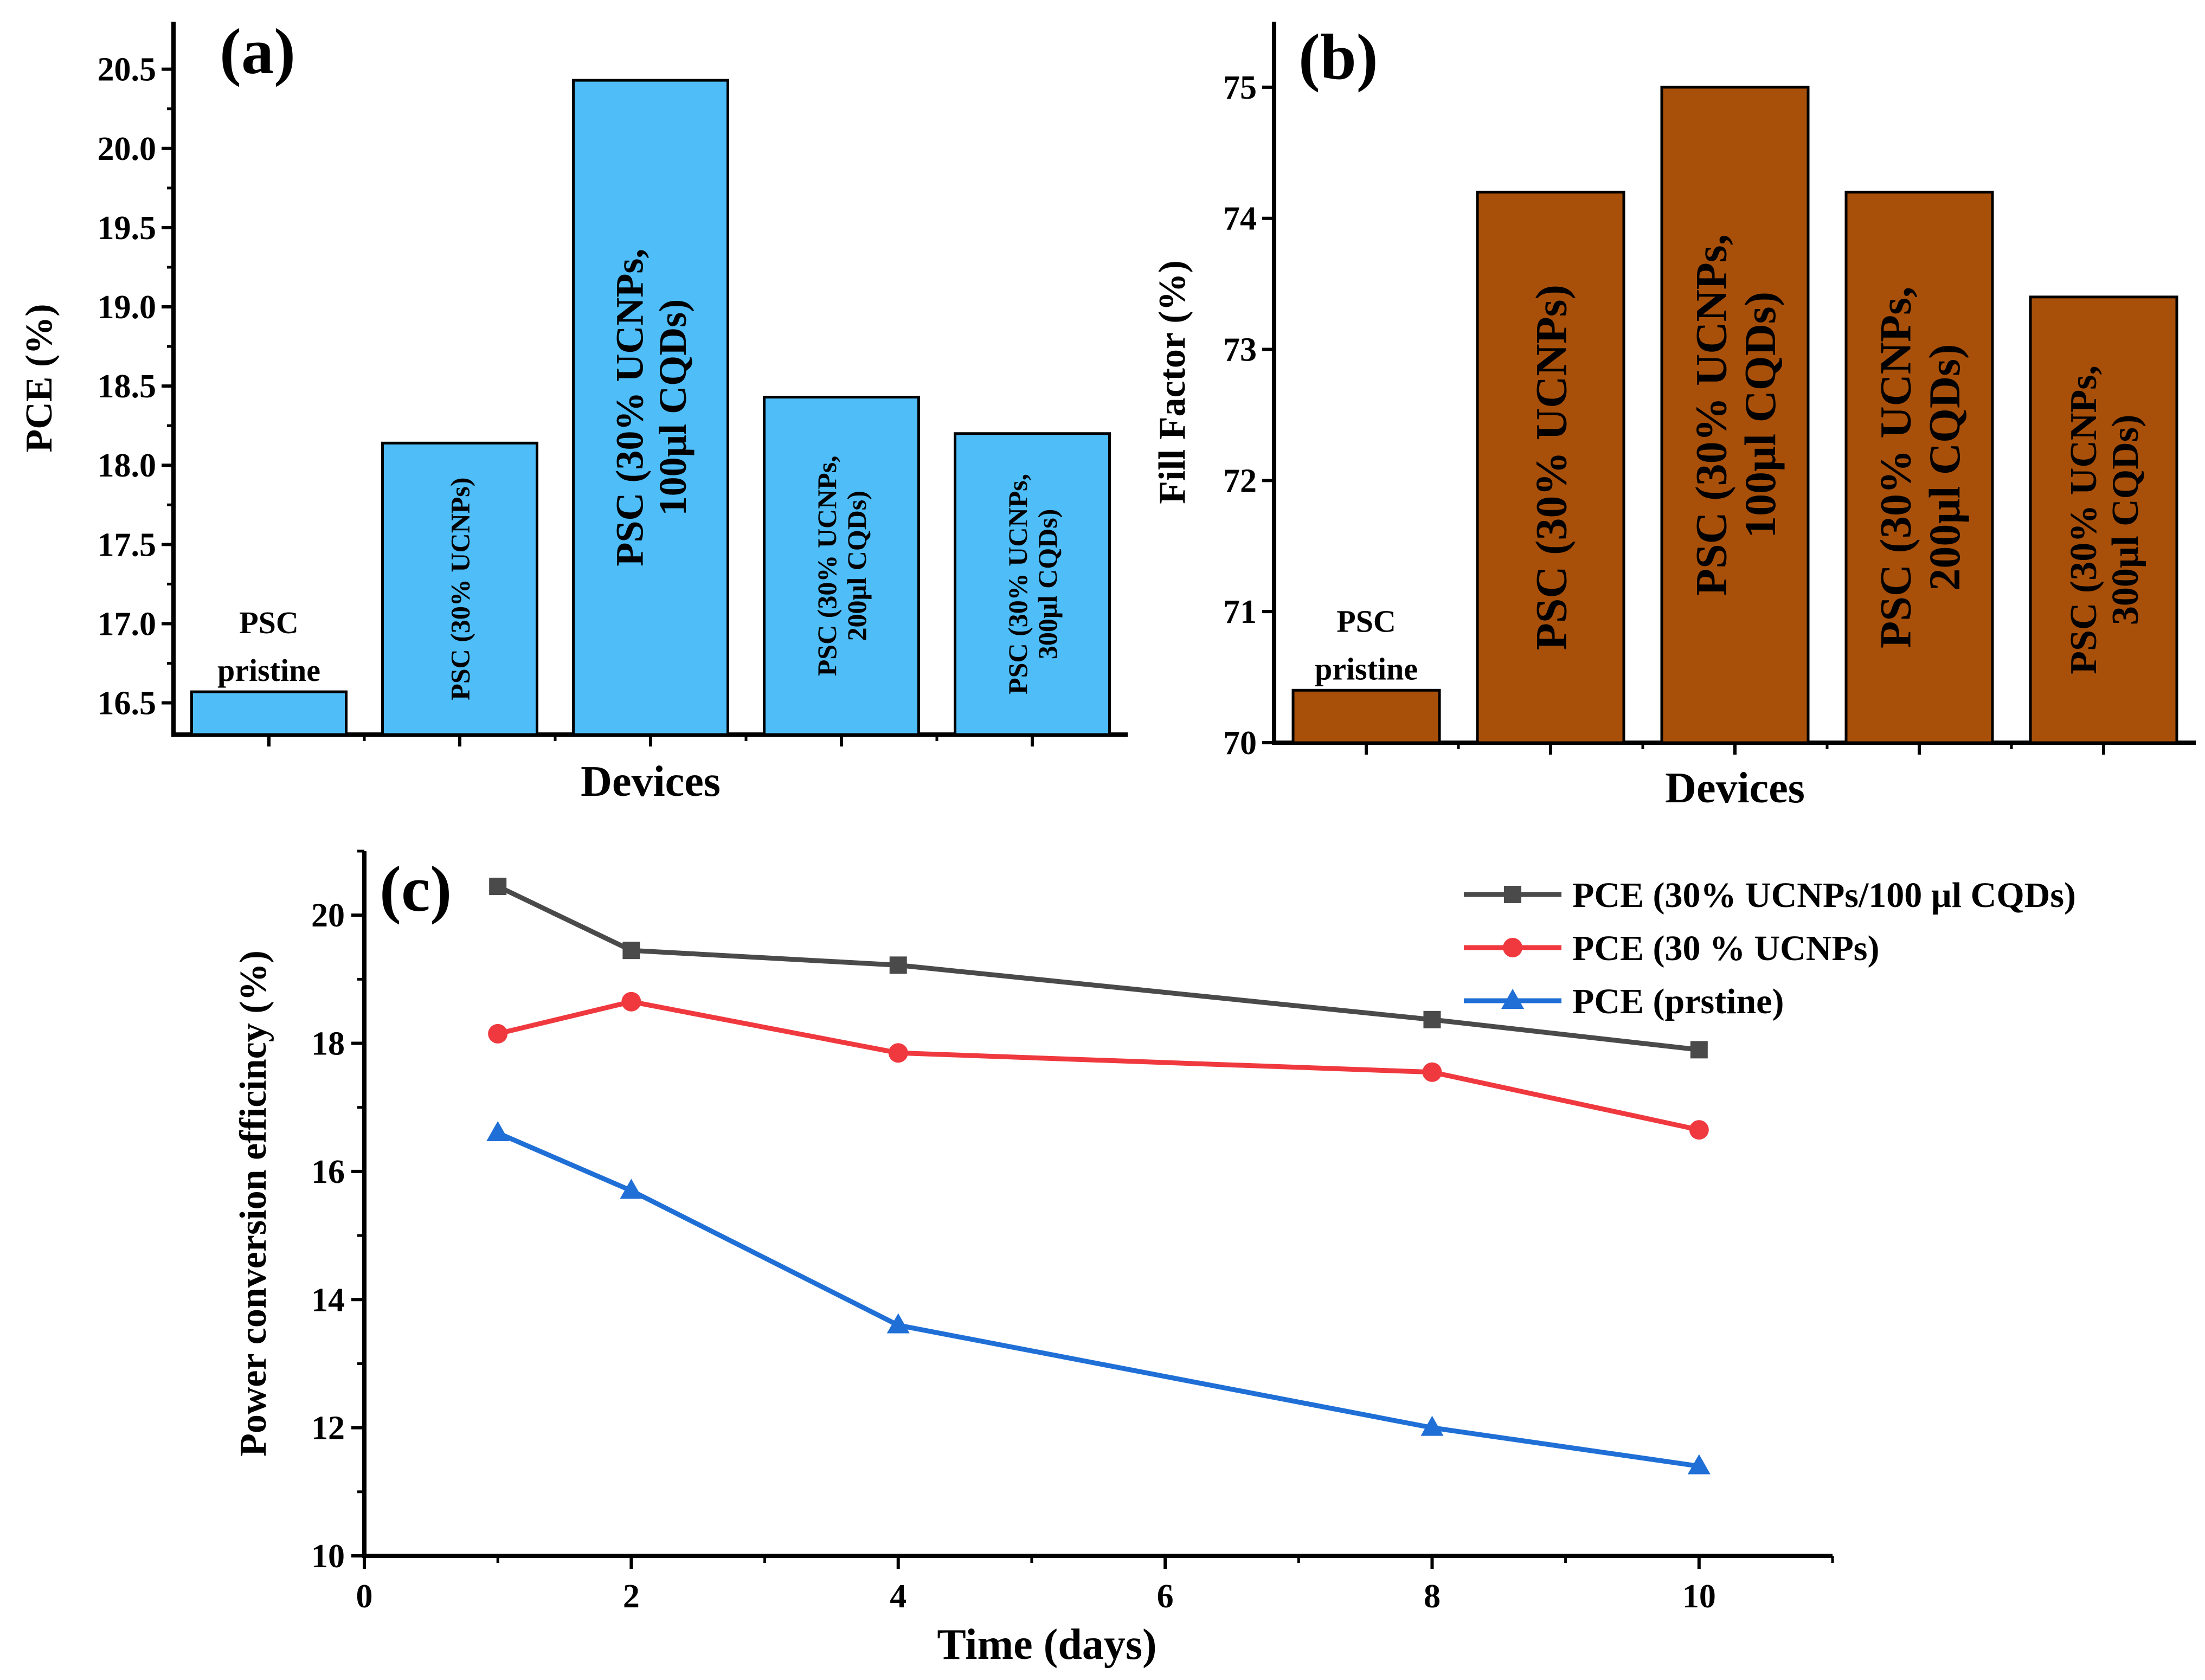 The width and height of the screenshot is (2205, 1680). I want to click on y-tick-label: 20.5, so click(127, 70).